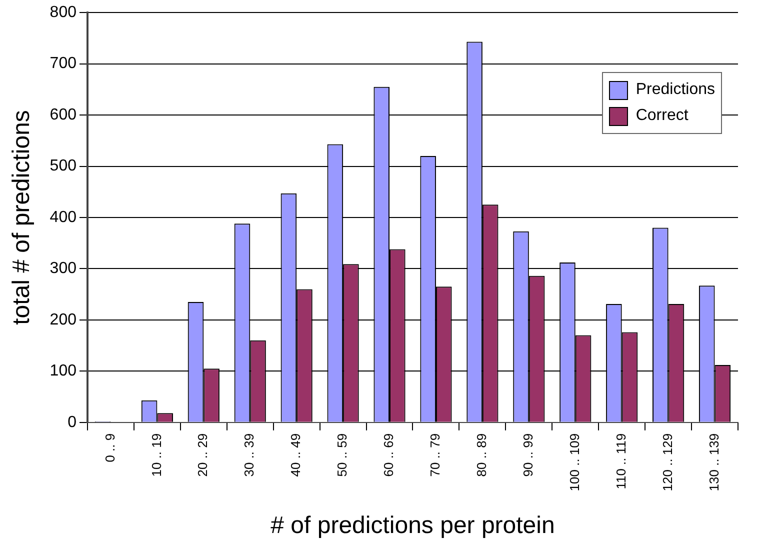 This screenshot has height=549, width=758. What do you see at coordinates (249, 455) in the screenshot?
I see `x-tick-label: 30 .. 39` at bounding box center [249, 455].